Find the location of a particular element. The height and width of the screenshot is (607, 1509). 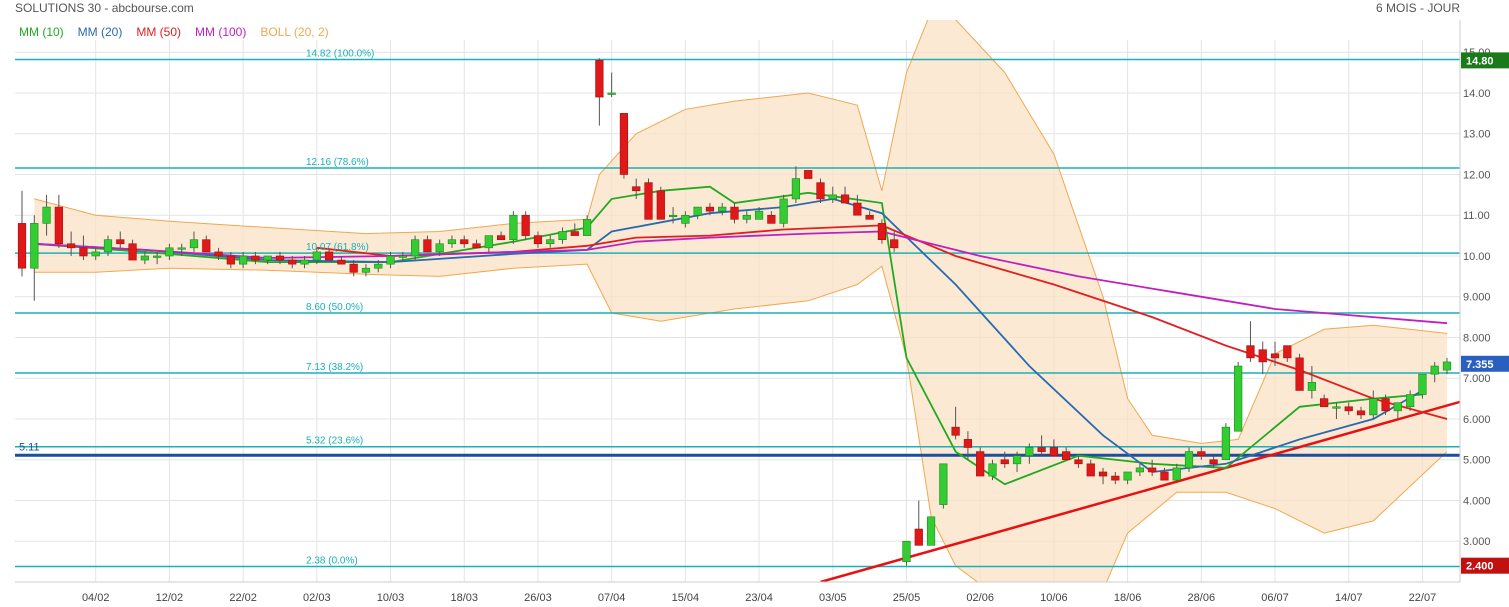

x-tick-label: 28/06 is located at coordinates (1202, 598).